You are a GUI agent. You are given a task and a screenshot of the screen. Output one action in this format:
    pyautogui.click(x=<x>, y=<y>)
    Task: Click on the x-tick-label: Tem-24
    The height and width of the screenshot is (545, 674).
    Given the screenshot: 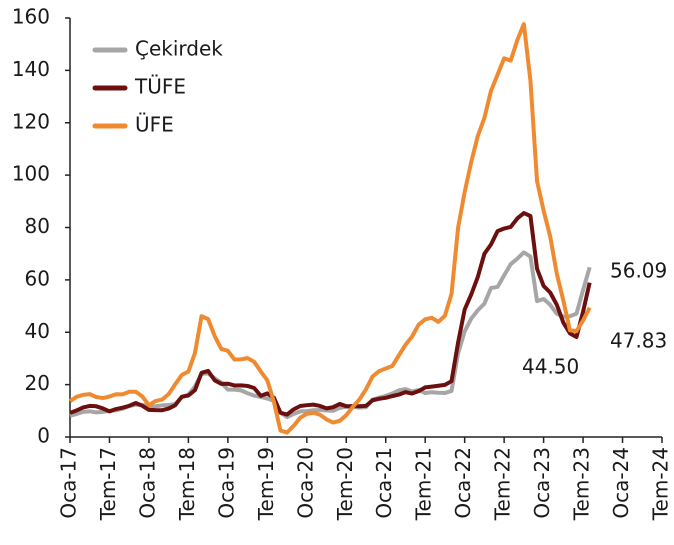 What is the action you would take?
    pyautogui.click(x=661, y=484)
    